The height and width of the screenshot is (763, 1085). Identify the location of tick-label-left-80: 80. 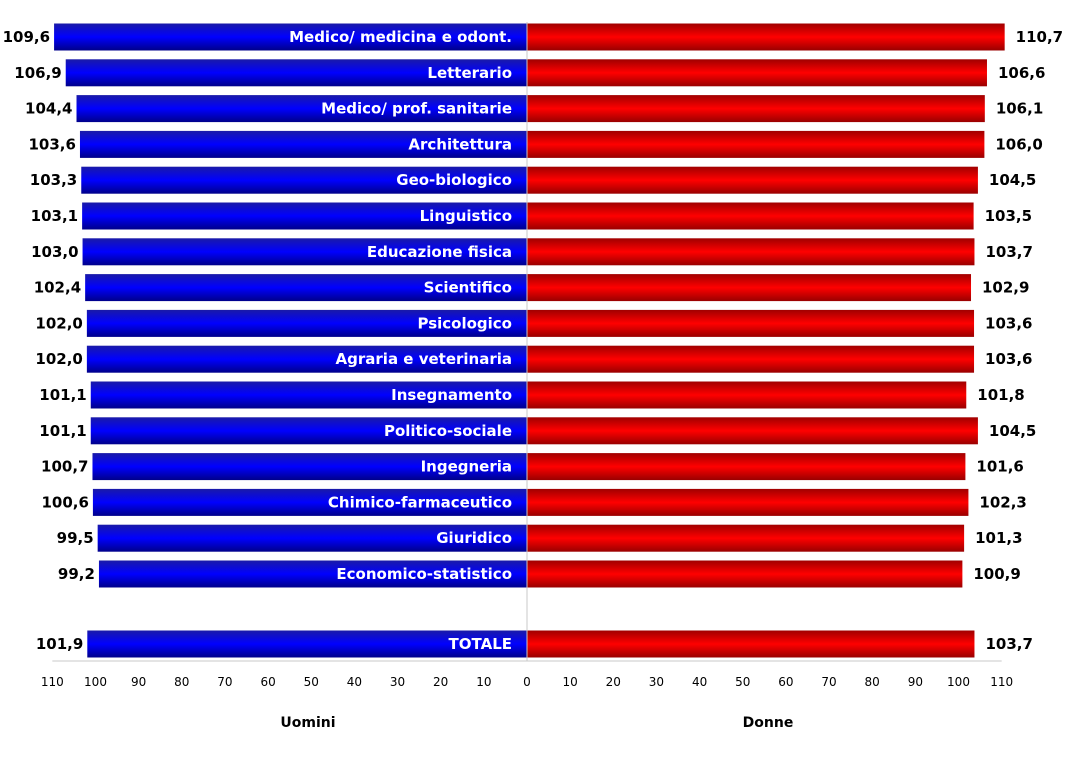
(181, 682).